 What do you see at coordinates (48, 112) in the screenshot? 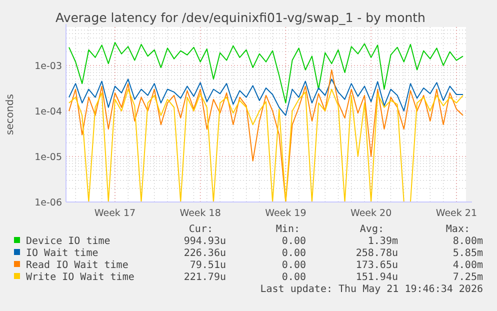
I see `y-tick-label: 1e-04` at bounding box center [48, 112].